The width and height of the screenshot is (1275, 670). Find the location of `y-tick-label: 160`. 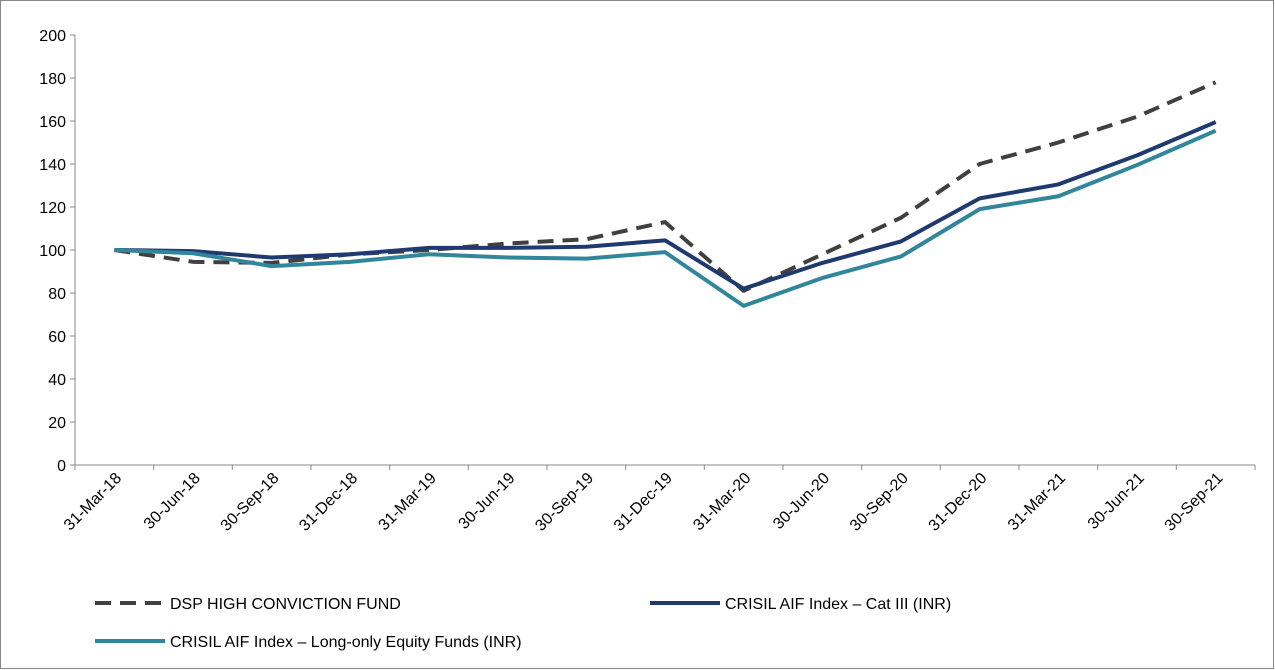

y-tick-label: 160 is located at coordinates (52, 122).